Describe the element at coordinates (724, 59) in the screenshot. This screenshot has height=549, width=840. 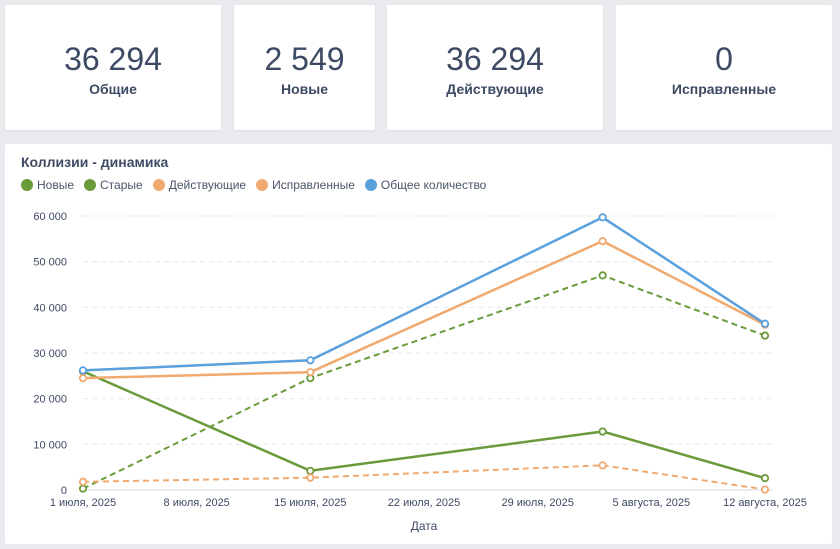
I see `kpi-value: 0` at that location.